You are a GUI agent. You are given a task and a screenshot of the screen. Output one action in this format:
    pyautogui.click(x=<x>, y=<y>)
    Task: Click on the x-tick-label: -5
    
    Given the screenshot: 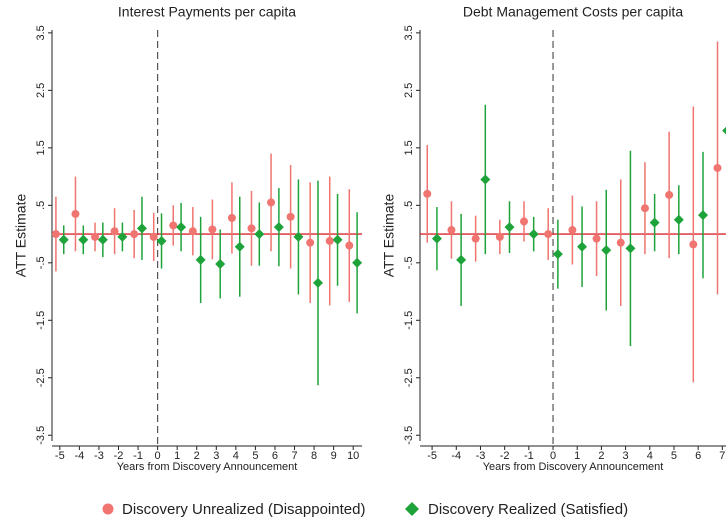 What is the action you would take?
    pyautogui.click(x=432, y=456)
    